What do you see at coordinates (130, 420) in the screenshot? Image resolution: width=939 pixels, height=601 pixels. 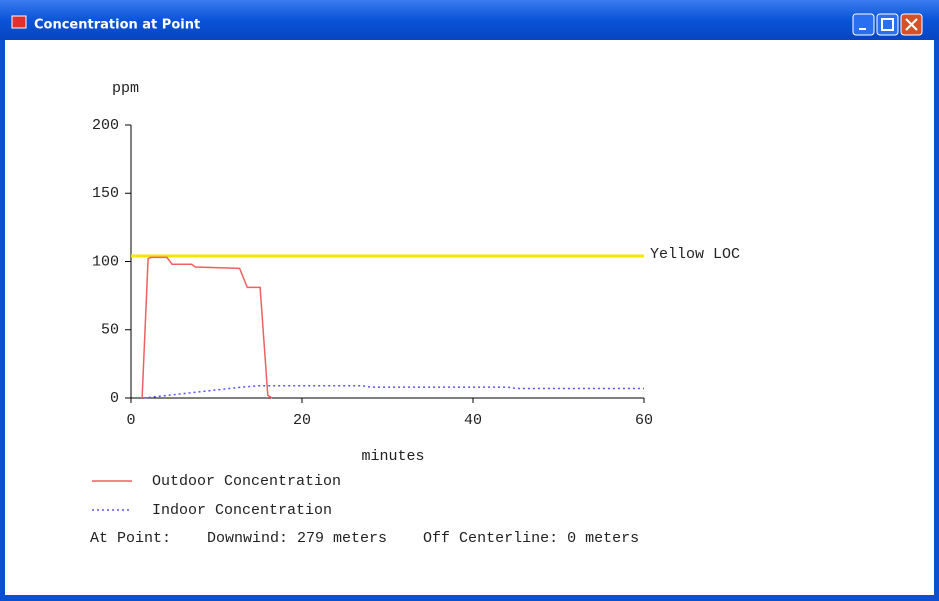 I see `x-tick-label: 0` at bounding box center [130, 420].